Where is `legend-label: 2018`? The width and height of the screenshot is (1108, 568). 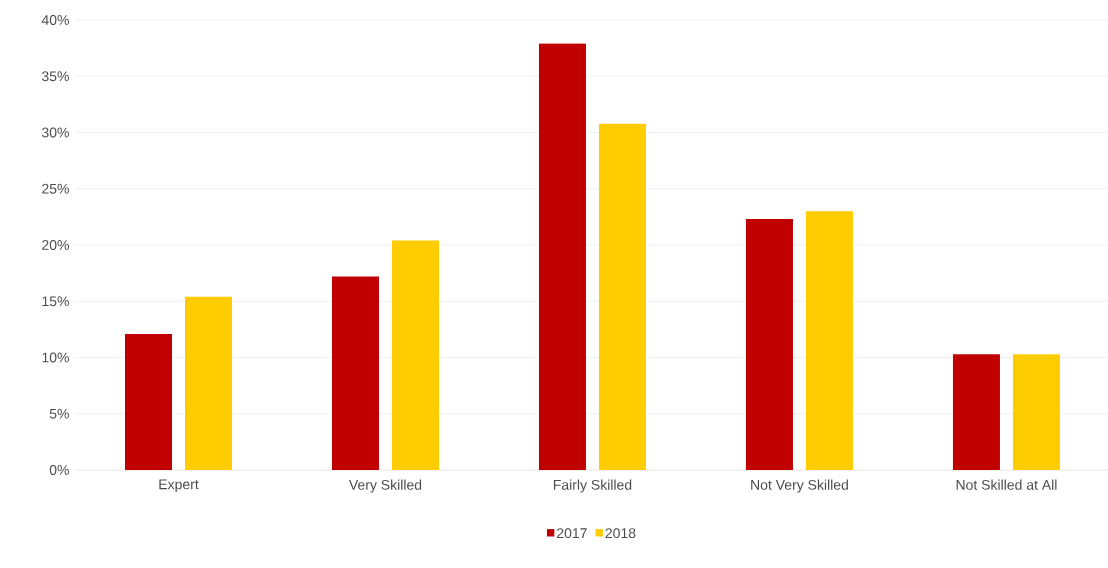 legend-label: 2018 is located at coordinates (620, 533).